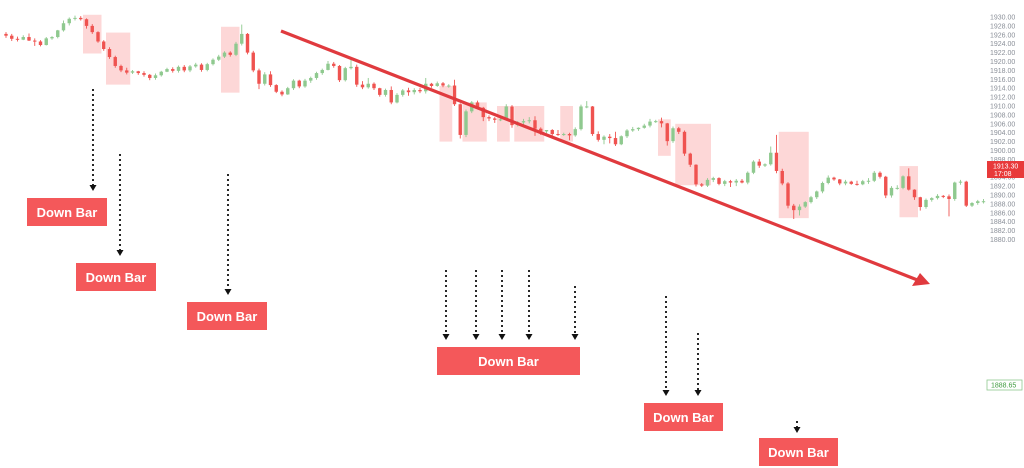 The image size is (1024, 468). I want to click on y-tick-label: 1926.00, so click(1002, 35).